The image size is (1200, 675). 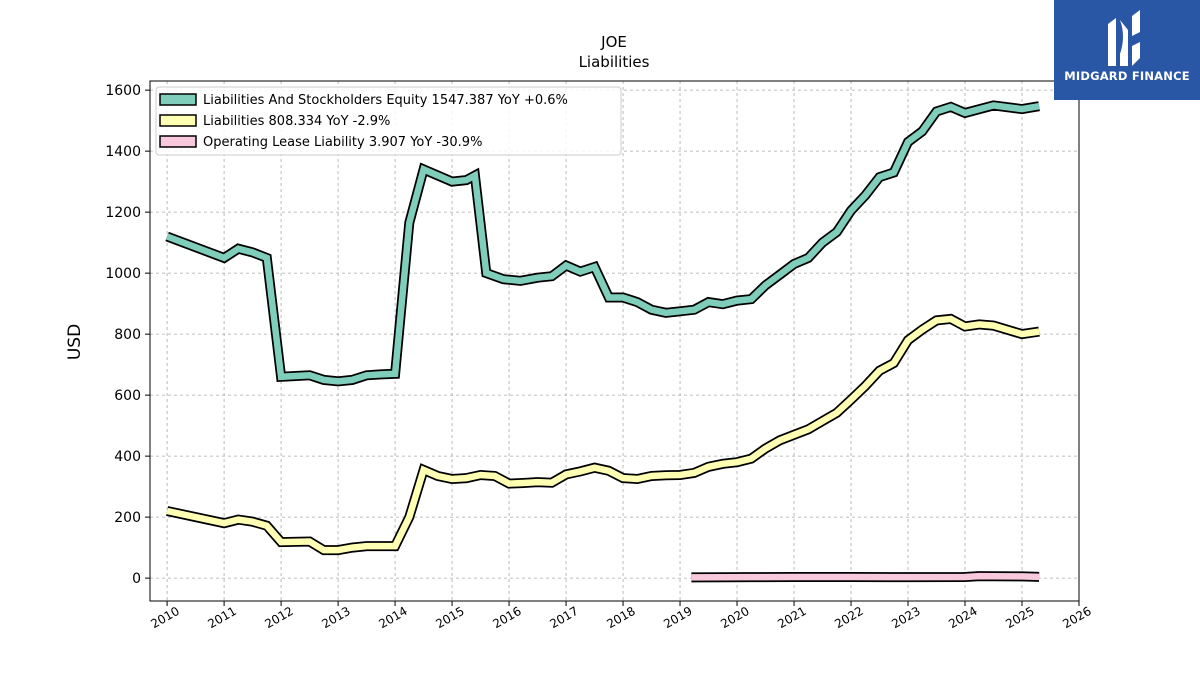 I want to click on chart-title: JOE, so click(x=613, y=42).